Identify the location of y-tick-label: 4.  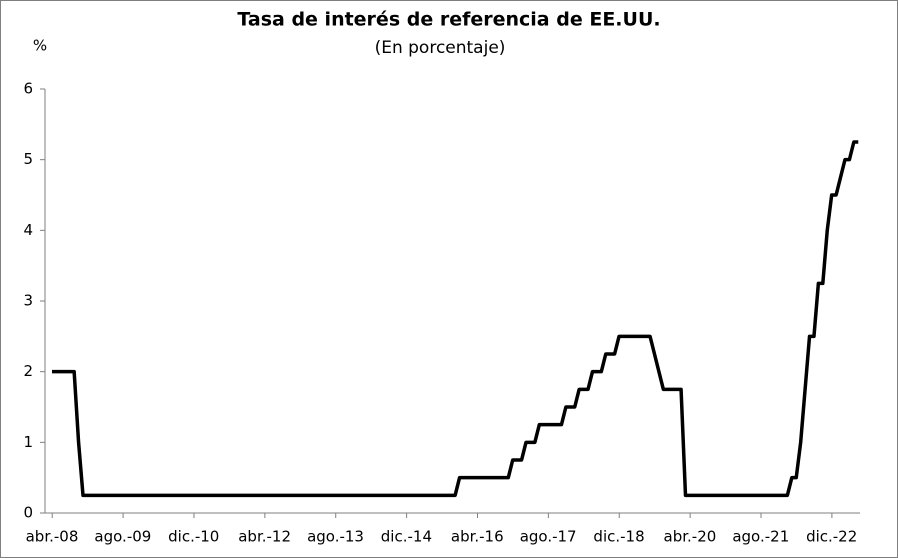
(28, 230).